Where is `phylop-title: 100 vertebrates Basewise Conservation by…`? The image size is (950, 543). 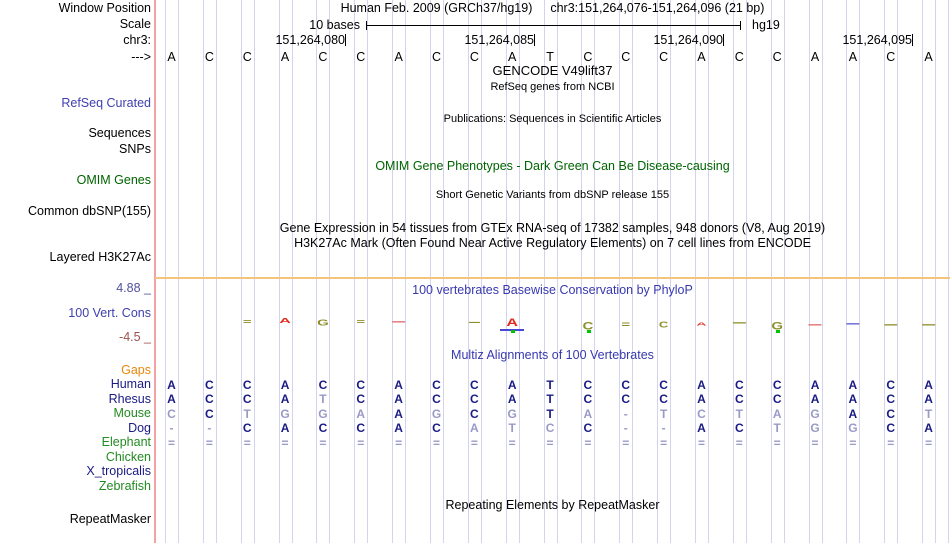
phylop-title: 100 vertebrates Basewise Conservation by… is located at coordinates (552, 290).